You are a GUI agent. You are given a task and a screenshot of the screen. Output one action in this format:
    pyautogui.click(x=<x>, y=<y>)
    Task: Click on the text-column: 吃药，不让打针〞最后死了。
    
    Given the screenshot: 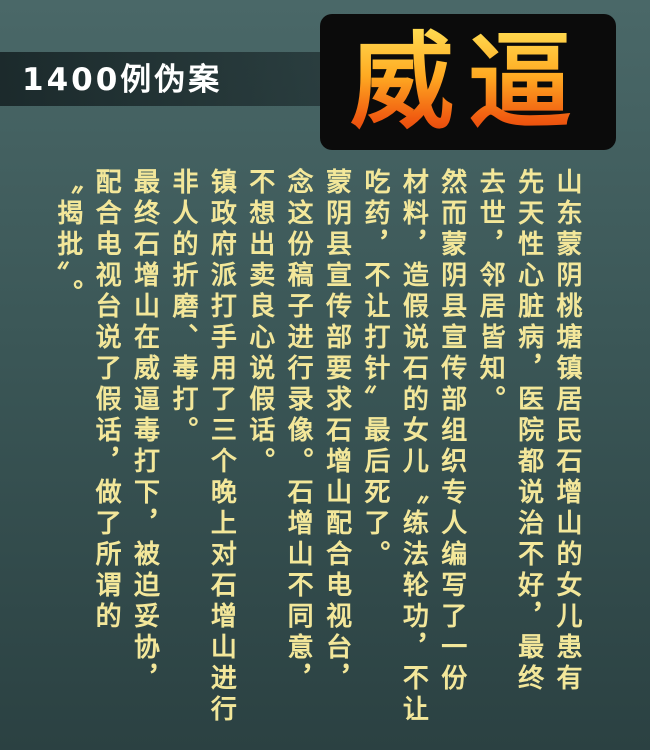 What is the action you would take?
    pyautogui.click(x=374, y=369)
    